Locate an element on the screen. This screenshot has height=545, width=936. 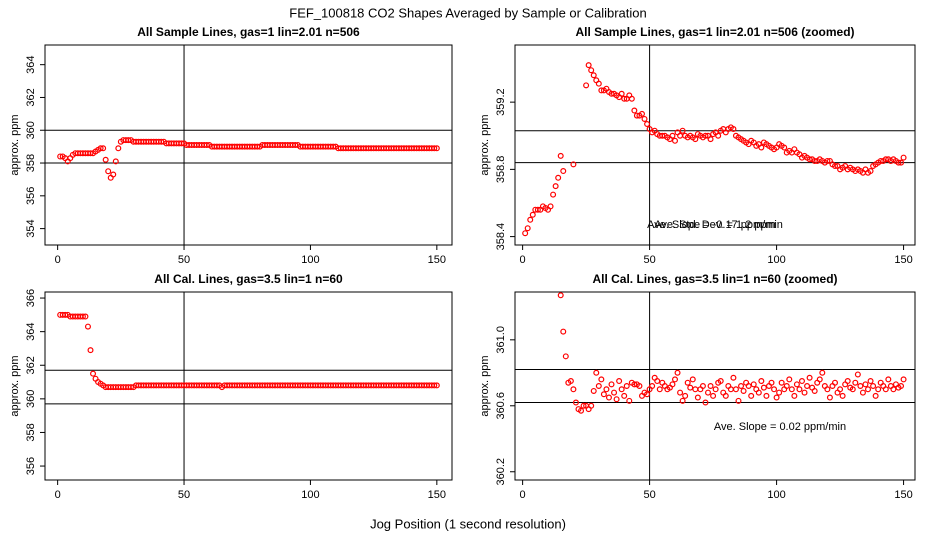
y-tick-label: 366 is located at coordinates (31, 298).